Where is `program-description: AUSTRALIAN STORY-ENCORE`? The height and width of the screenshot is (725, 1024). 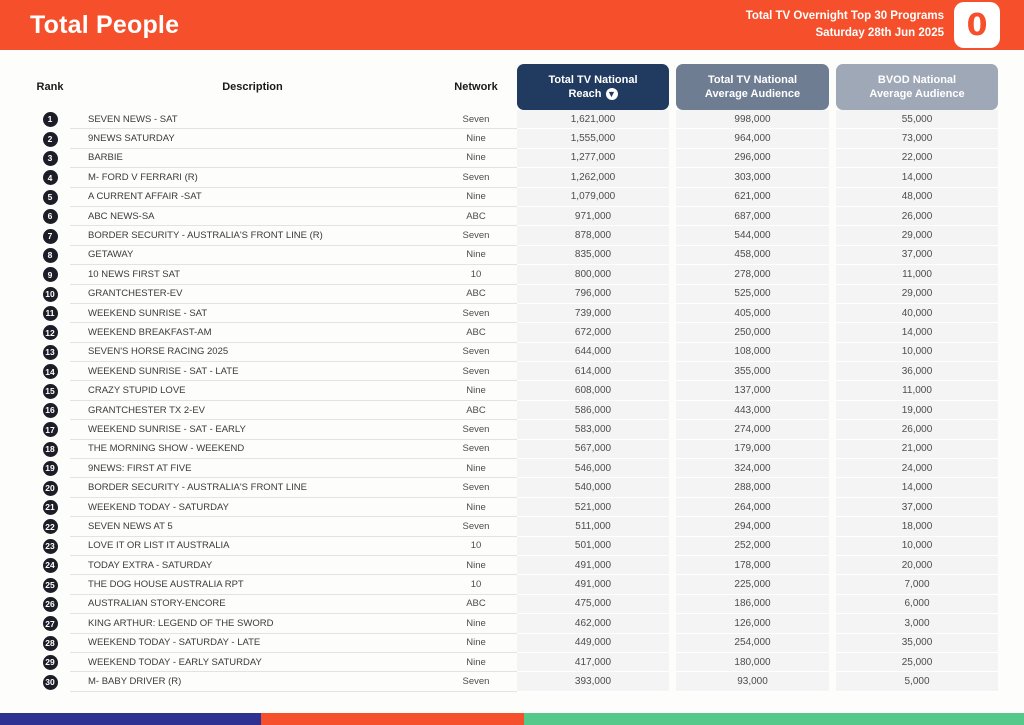 program-description: AUSTRALIAN STORY-ENCORE is located at coordinates (252, 605).